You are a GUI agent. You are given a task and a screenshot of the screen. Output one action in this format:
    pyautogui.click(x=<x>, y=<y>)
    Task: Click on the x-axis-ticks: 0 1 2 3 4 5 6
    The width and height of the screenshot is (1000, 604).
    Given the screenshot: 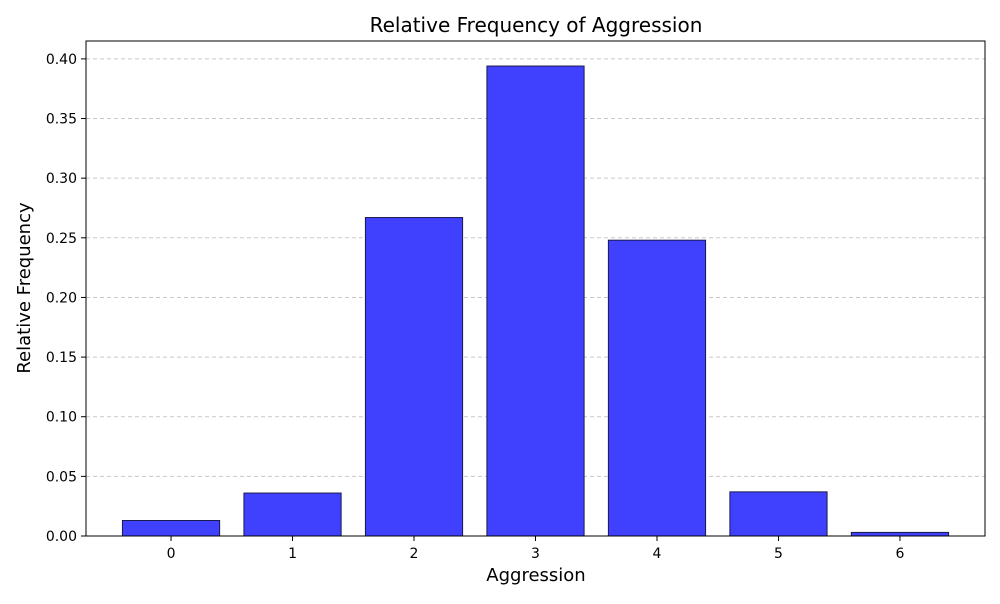 What is the action you would take?
    pyautogui.click(x=535, y=549)
    